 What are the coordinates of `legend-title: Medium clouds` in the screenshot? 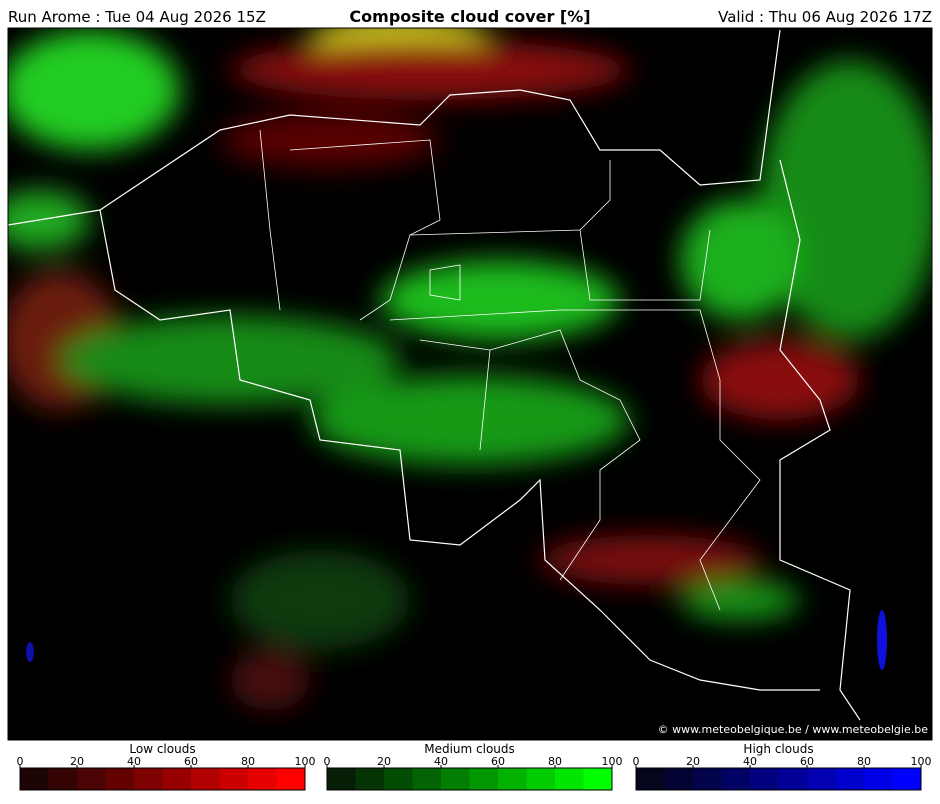 It's located at (469, 749).